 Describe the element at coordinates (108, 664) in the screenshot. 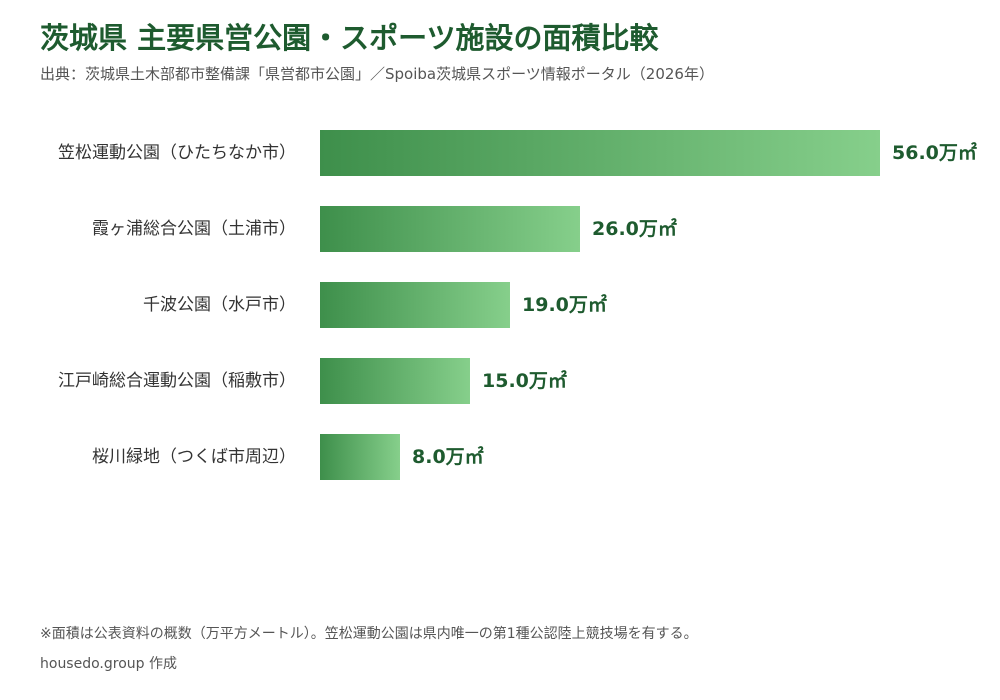

I see `credit-text: housedo.group 作成` at that location.